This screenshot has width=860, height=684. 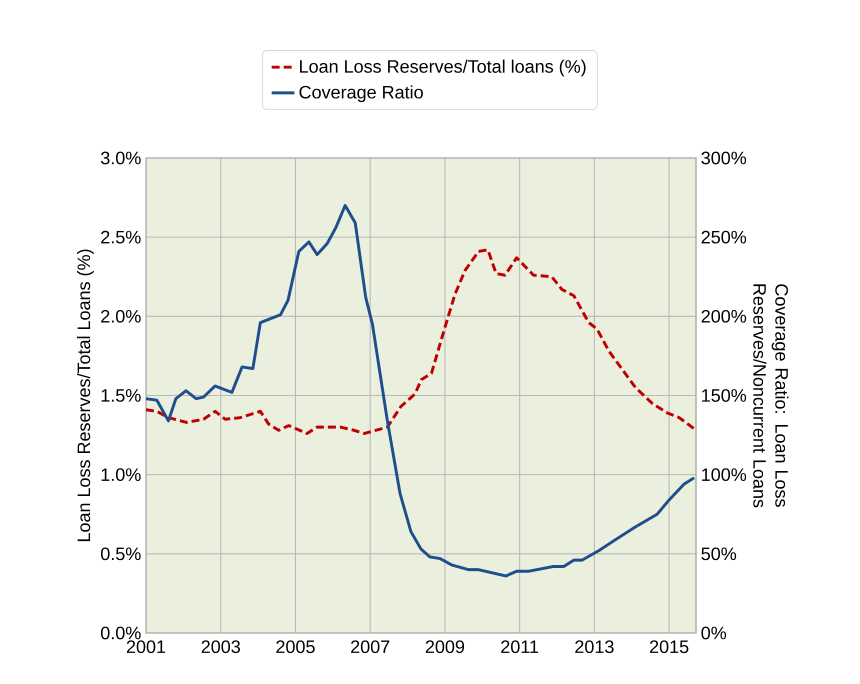 What do you see at coordinates (120, 633) in the screenshot?
I see `y-tick-label: 0.0%` at bounding box center [120, 633].